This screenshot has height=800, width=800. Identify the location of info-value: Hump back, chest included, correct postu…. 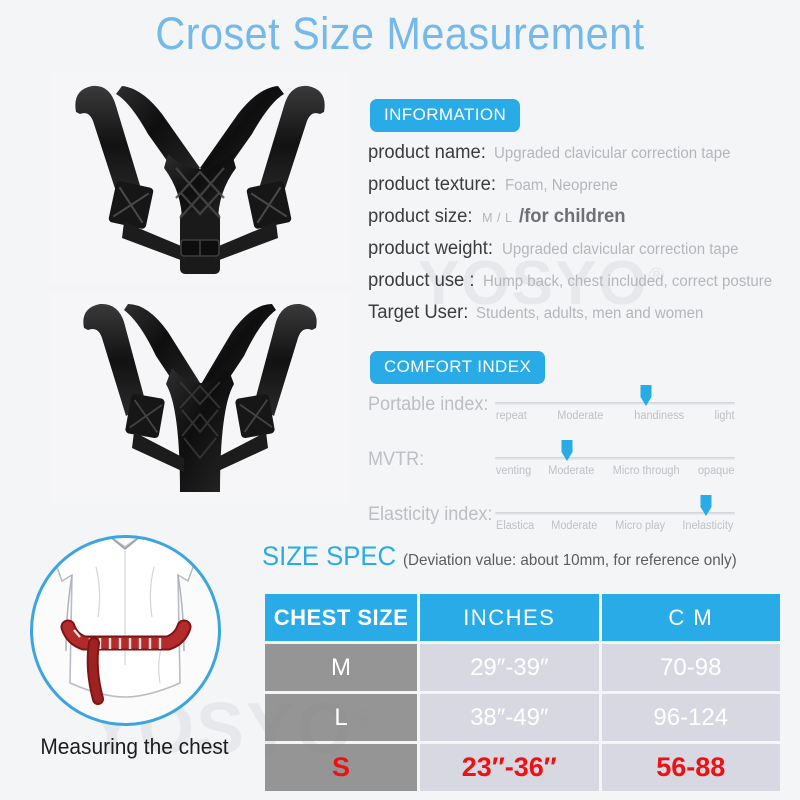
(627, 281).